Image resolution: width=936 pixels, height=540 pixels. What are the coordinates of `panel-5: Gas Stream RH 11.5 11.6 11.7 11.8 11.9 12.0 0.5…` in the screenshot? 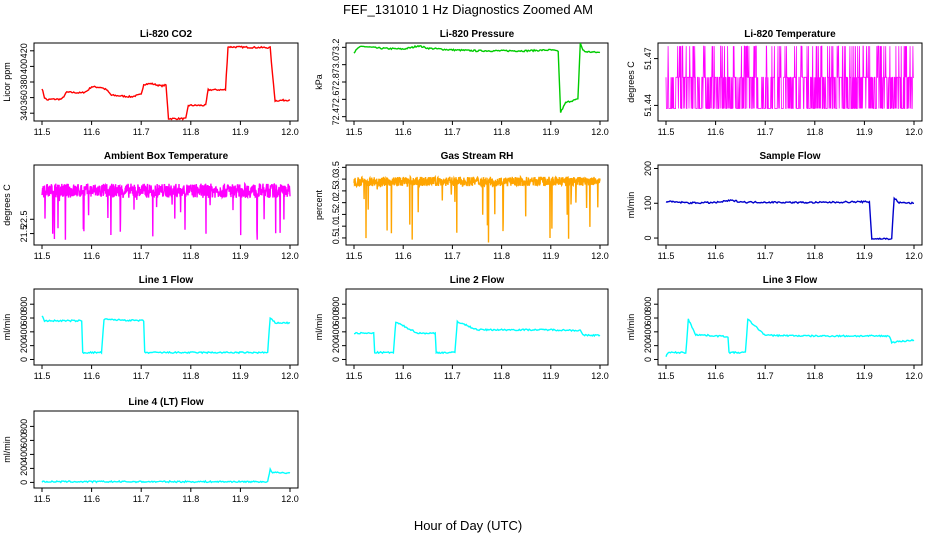 It's located at (461, 206).